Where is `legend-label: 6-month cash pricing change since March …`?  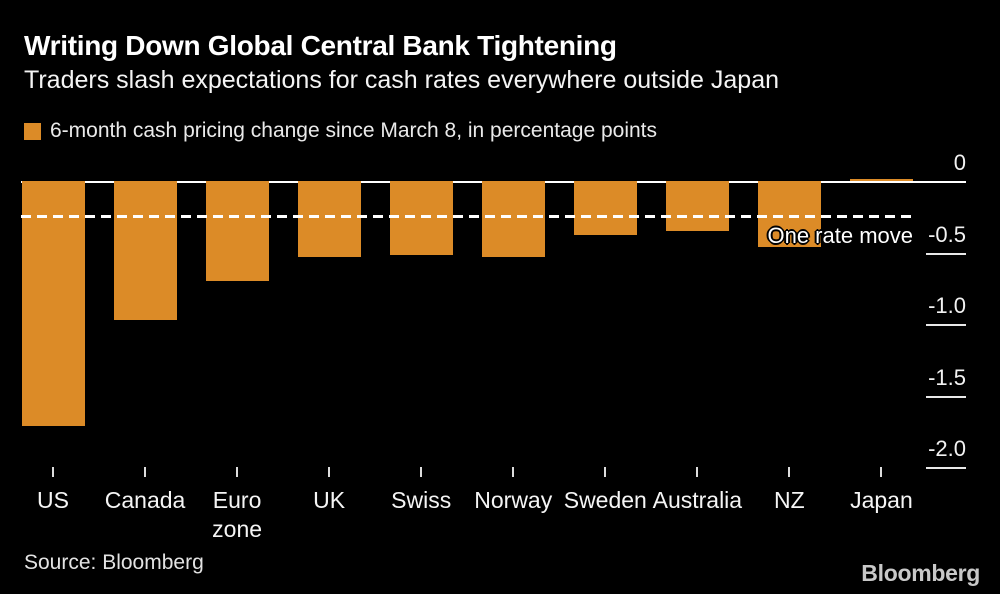
legend-label: 6-month cash pricing change since March … is located at coordinates (354, 130).